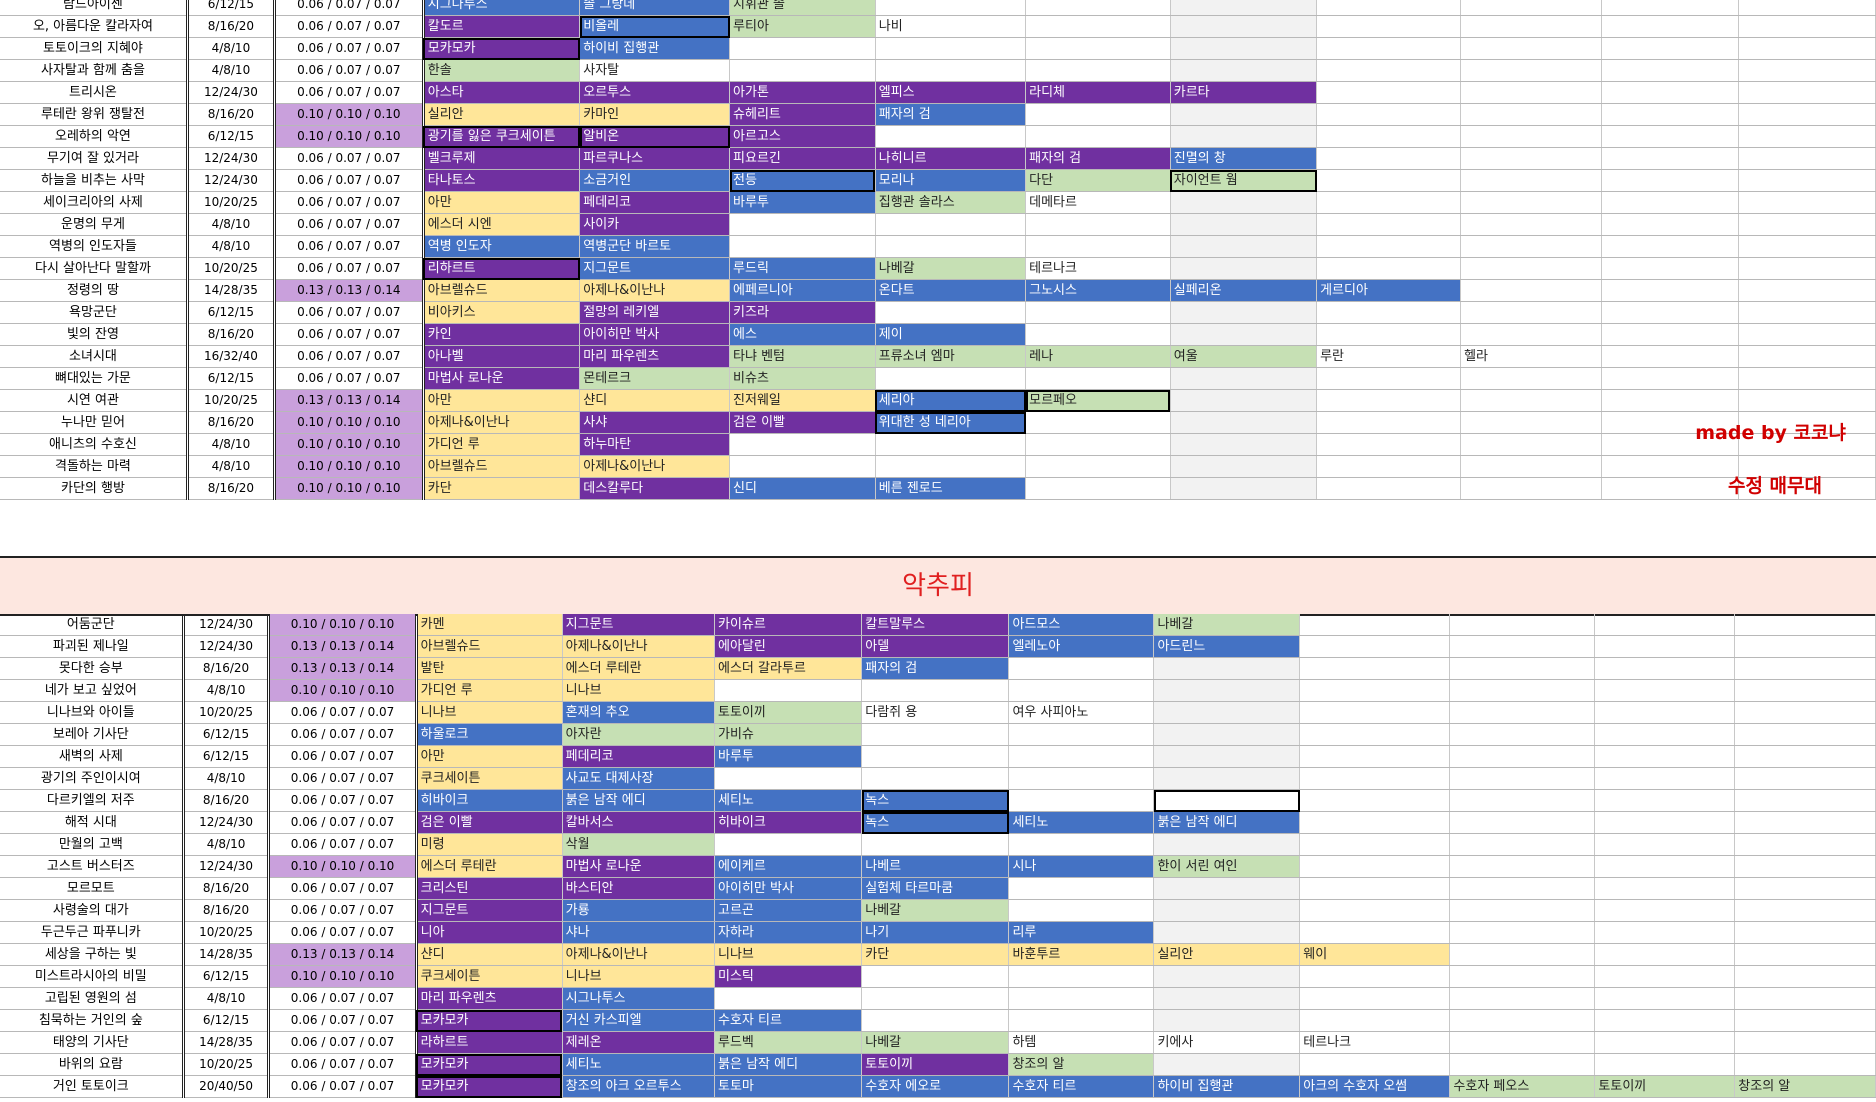  I want to click on character-cell: 에이케르, so click(788, 866).